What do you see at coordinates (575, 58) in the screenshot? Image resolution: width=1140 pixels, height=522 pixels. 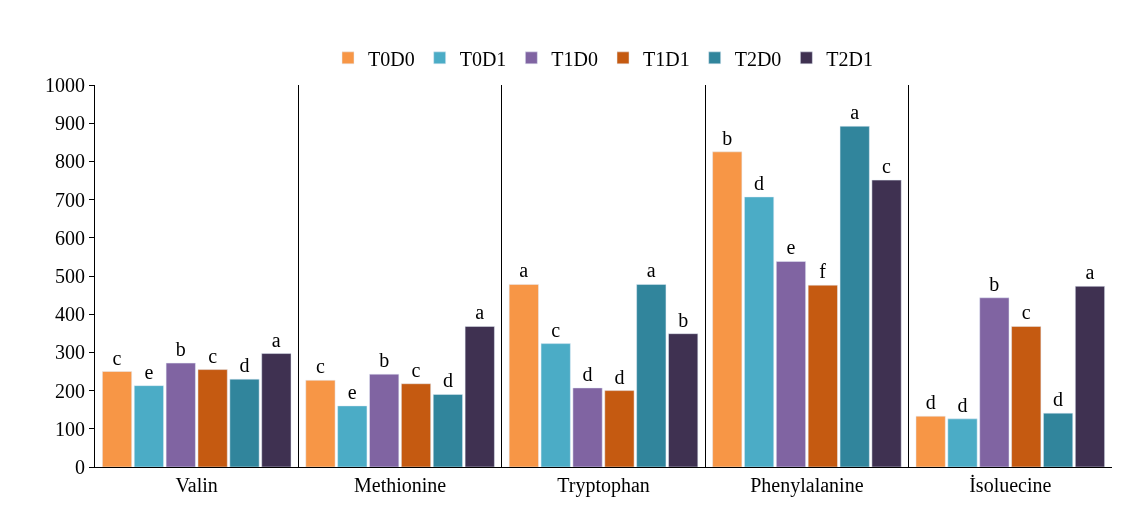 I see `legend-label: T1D0` at bounding box center [575, 58].